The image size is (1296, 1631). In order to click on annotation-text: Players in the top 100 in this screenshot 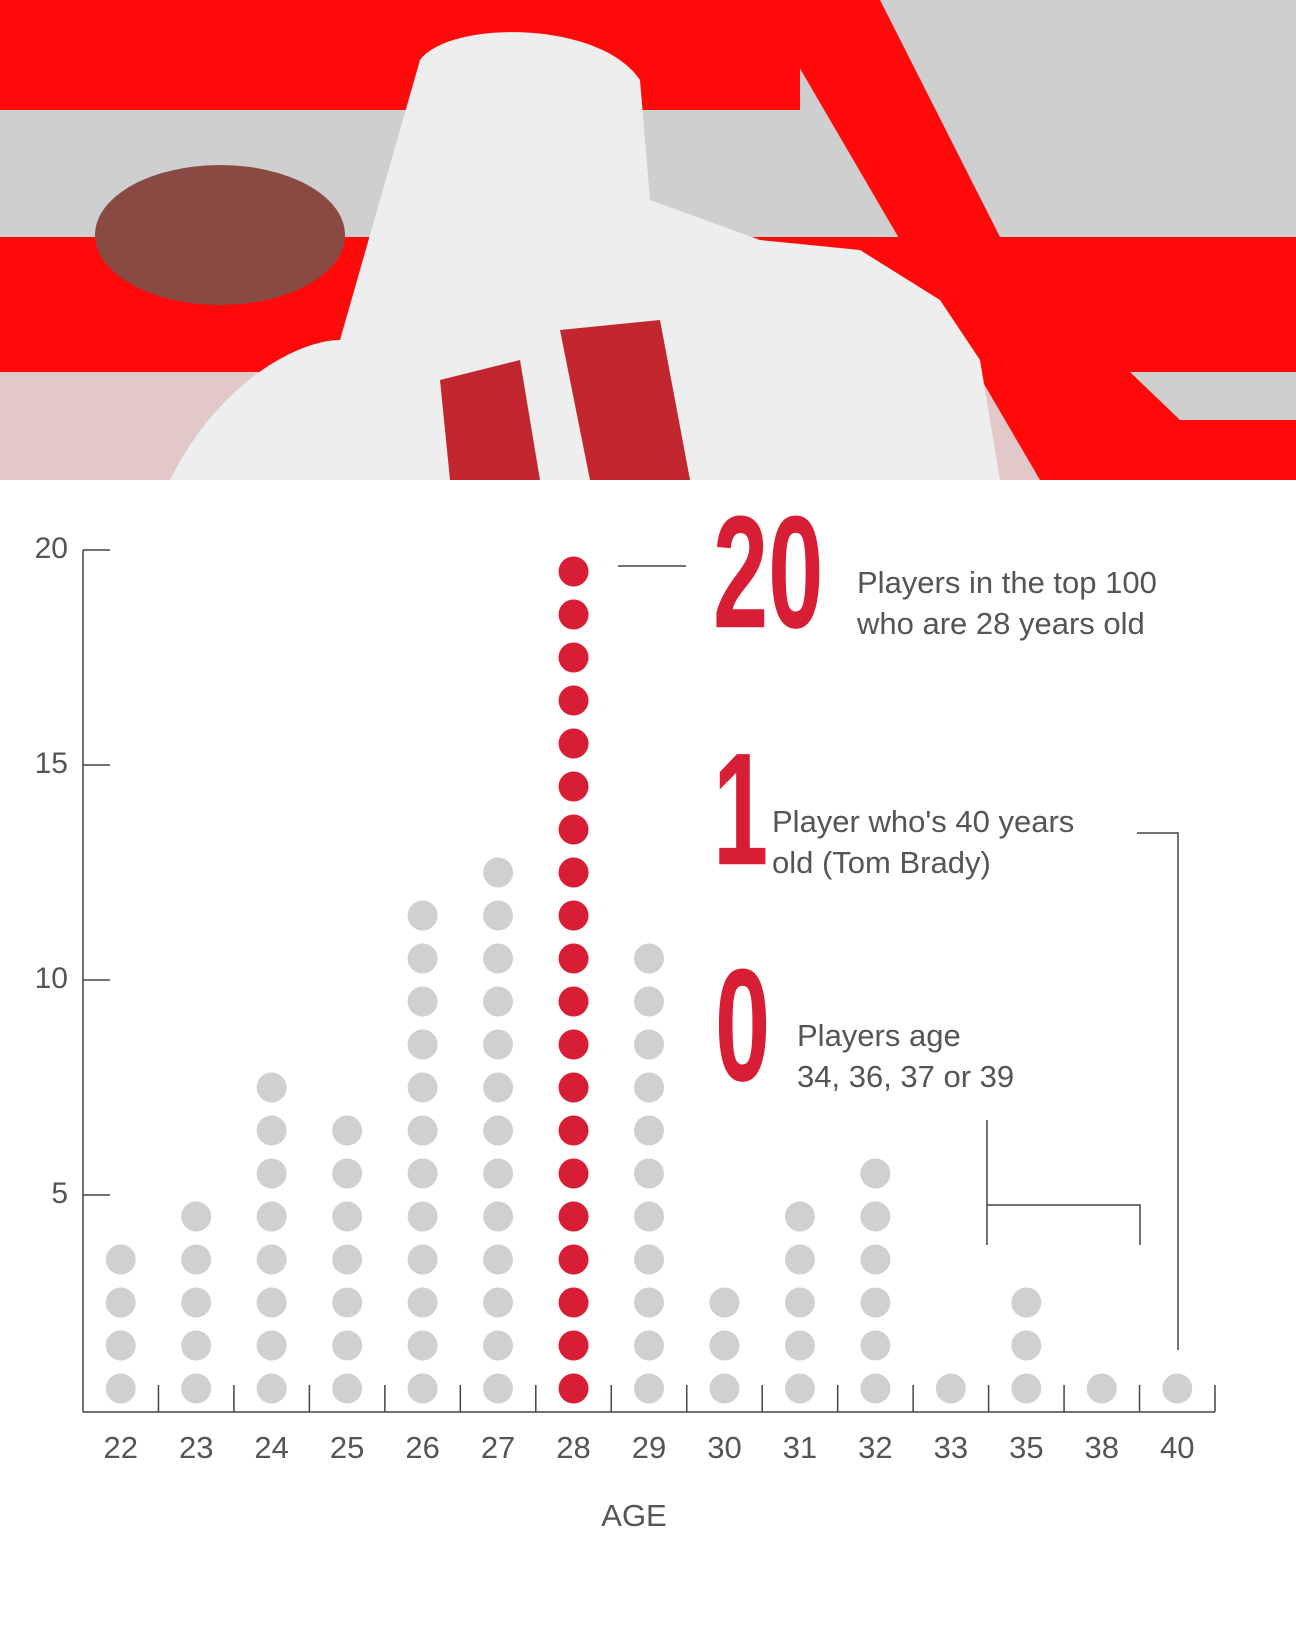, I will do `click(1007, 582)`.